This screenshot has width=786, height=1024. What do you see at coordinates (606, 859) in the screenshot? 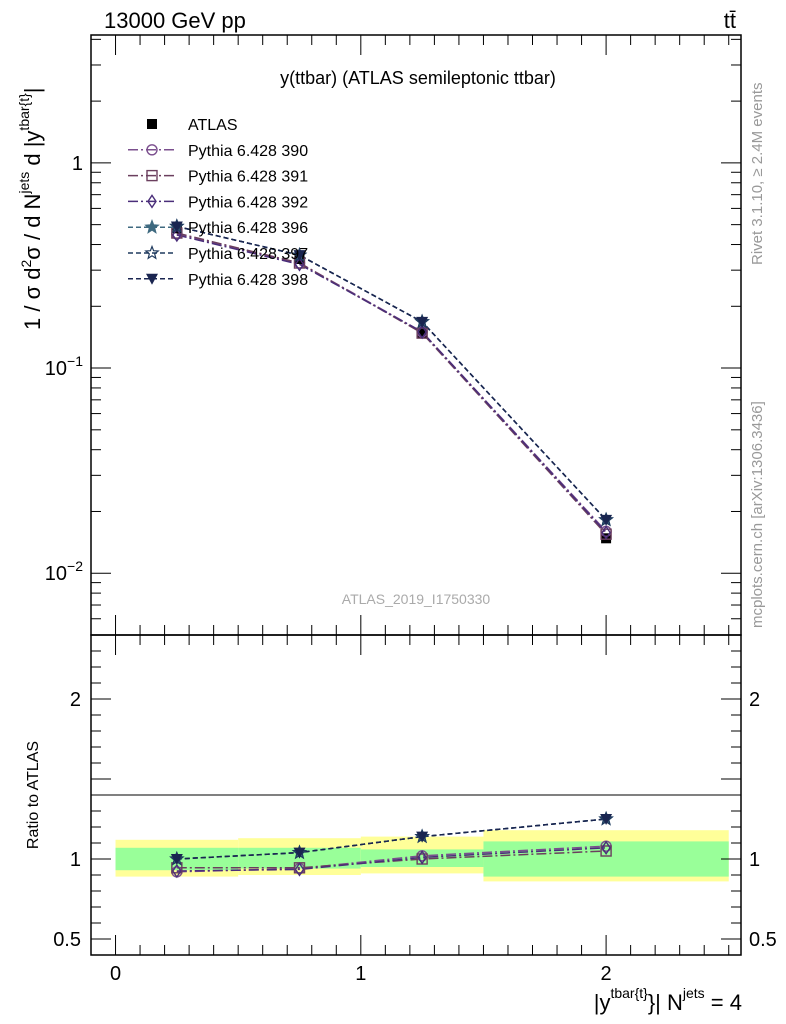
I see `band-inner` at bounding box center [606, 859].